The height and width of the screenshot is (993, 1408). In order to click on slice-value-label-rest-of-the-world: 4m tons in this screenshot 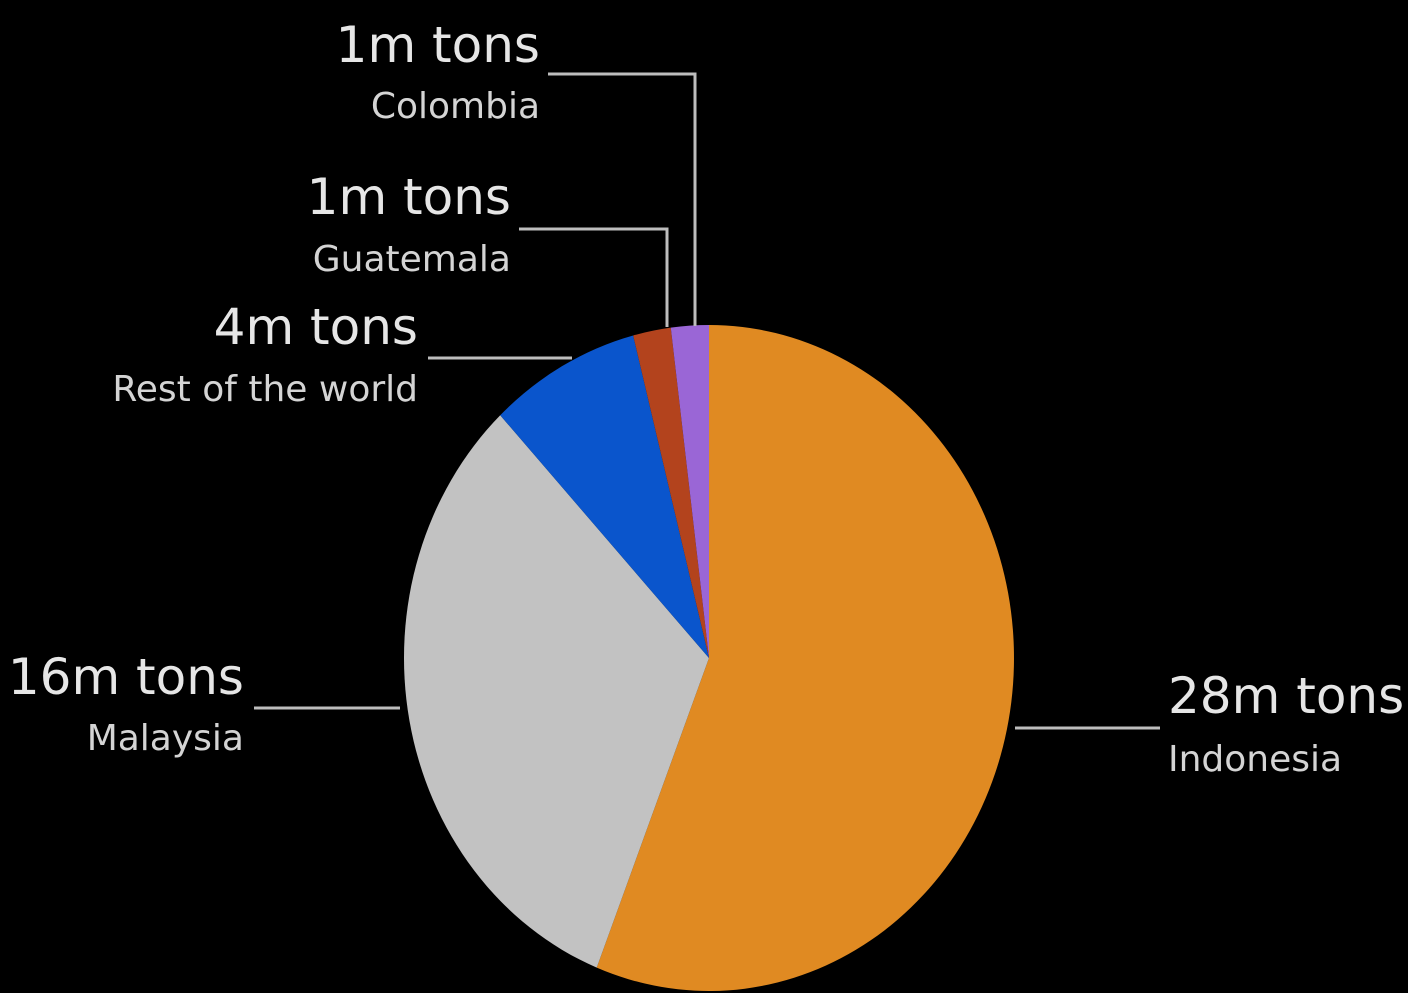, I will do `click(316, 327)`.